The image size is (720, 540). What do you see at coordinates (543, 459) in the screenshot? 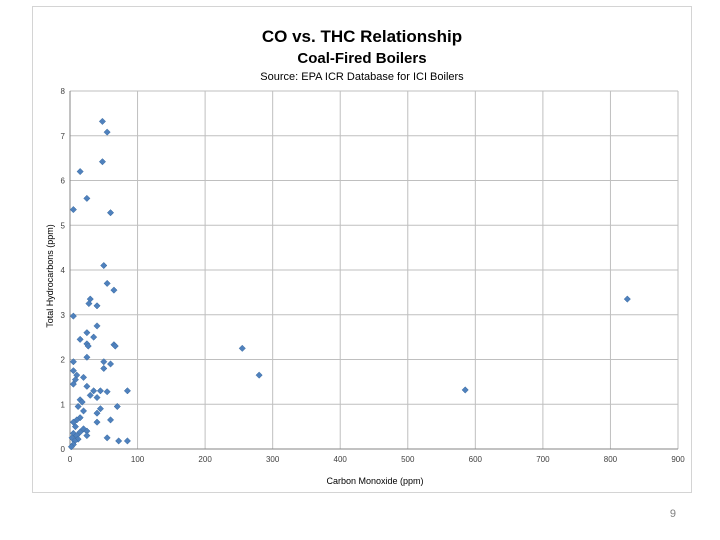
I see `x-tick-label: 700` at bounding box center [543, 459].